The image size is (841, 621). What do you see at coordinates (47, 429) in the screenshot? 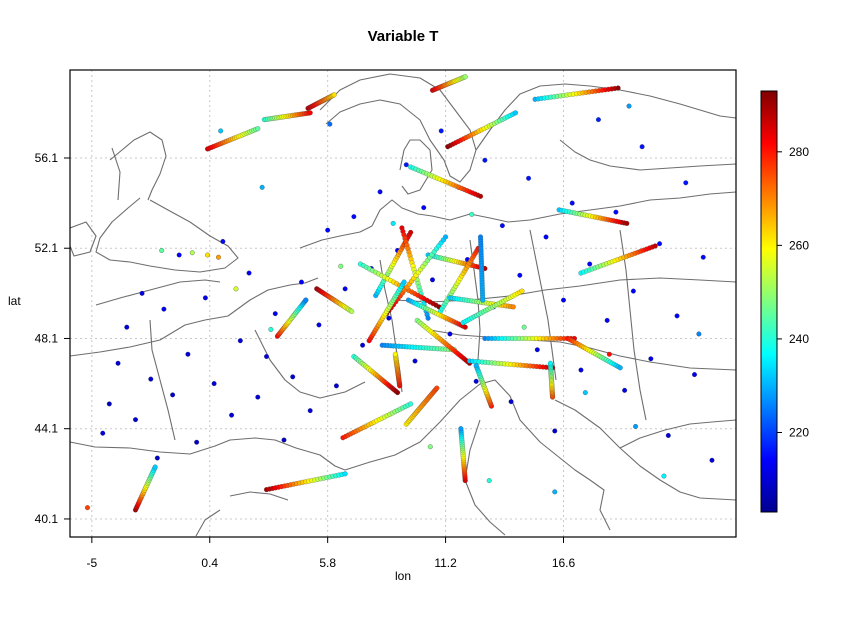
I see `y-tick-label: 44.1` at bounding box center [47, 429].